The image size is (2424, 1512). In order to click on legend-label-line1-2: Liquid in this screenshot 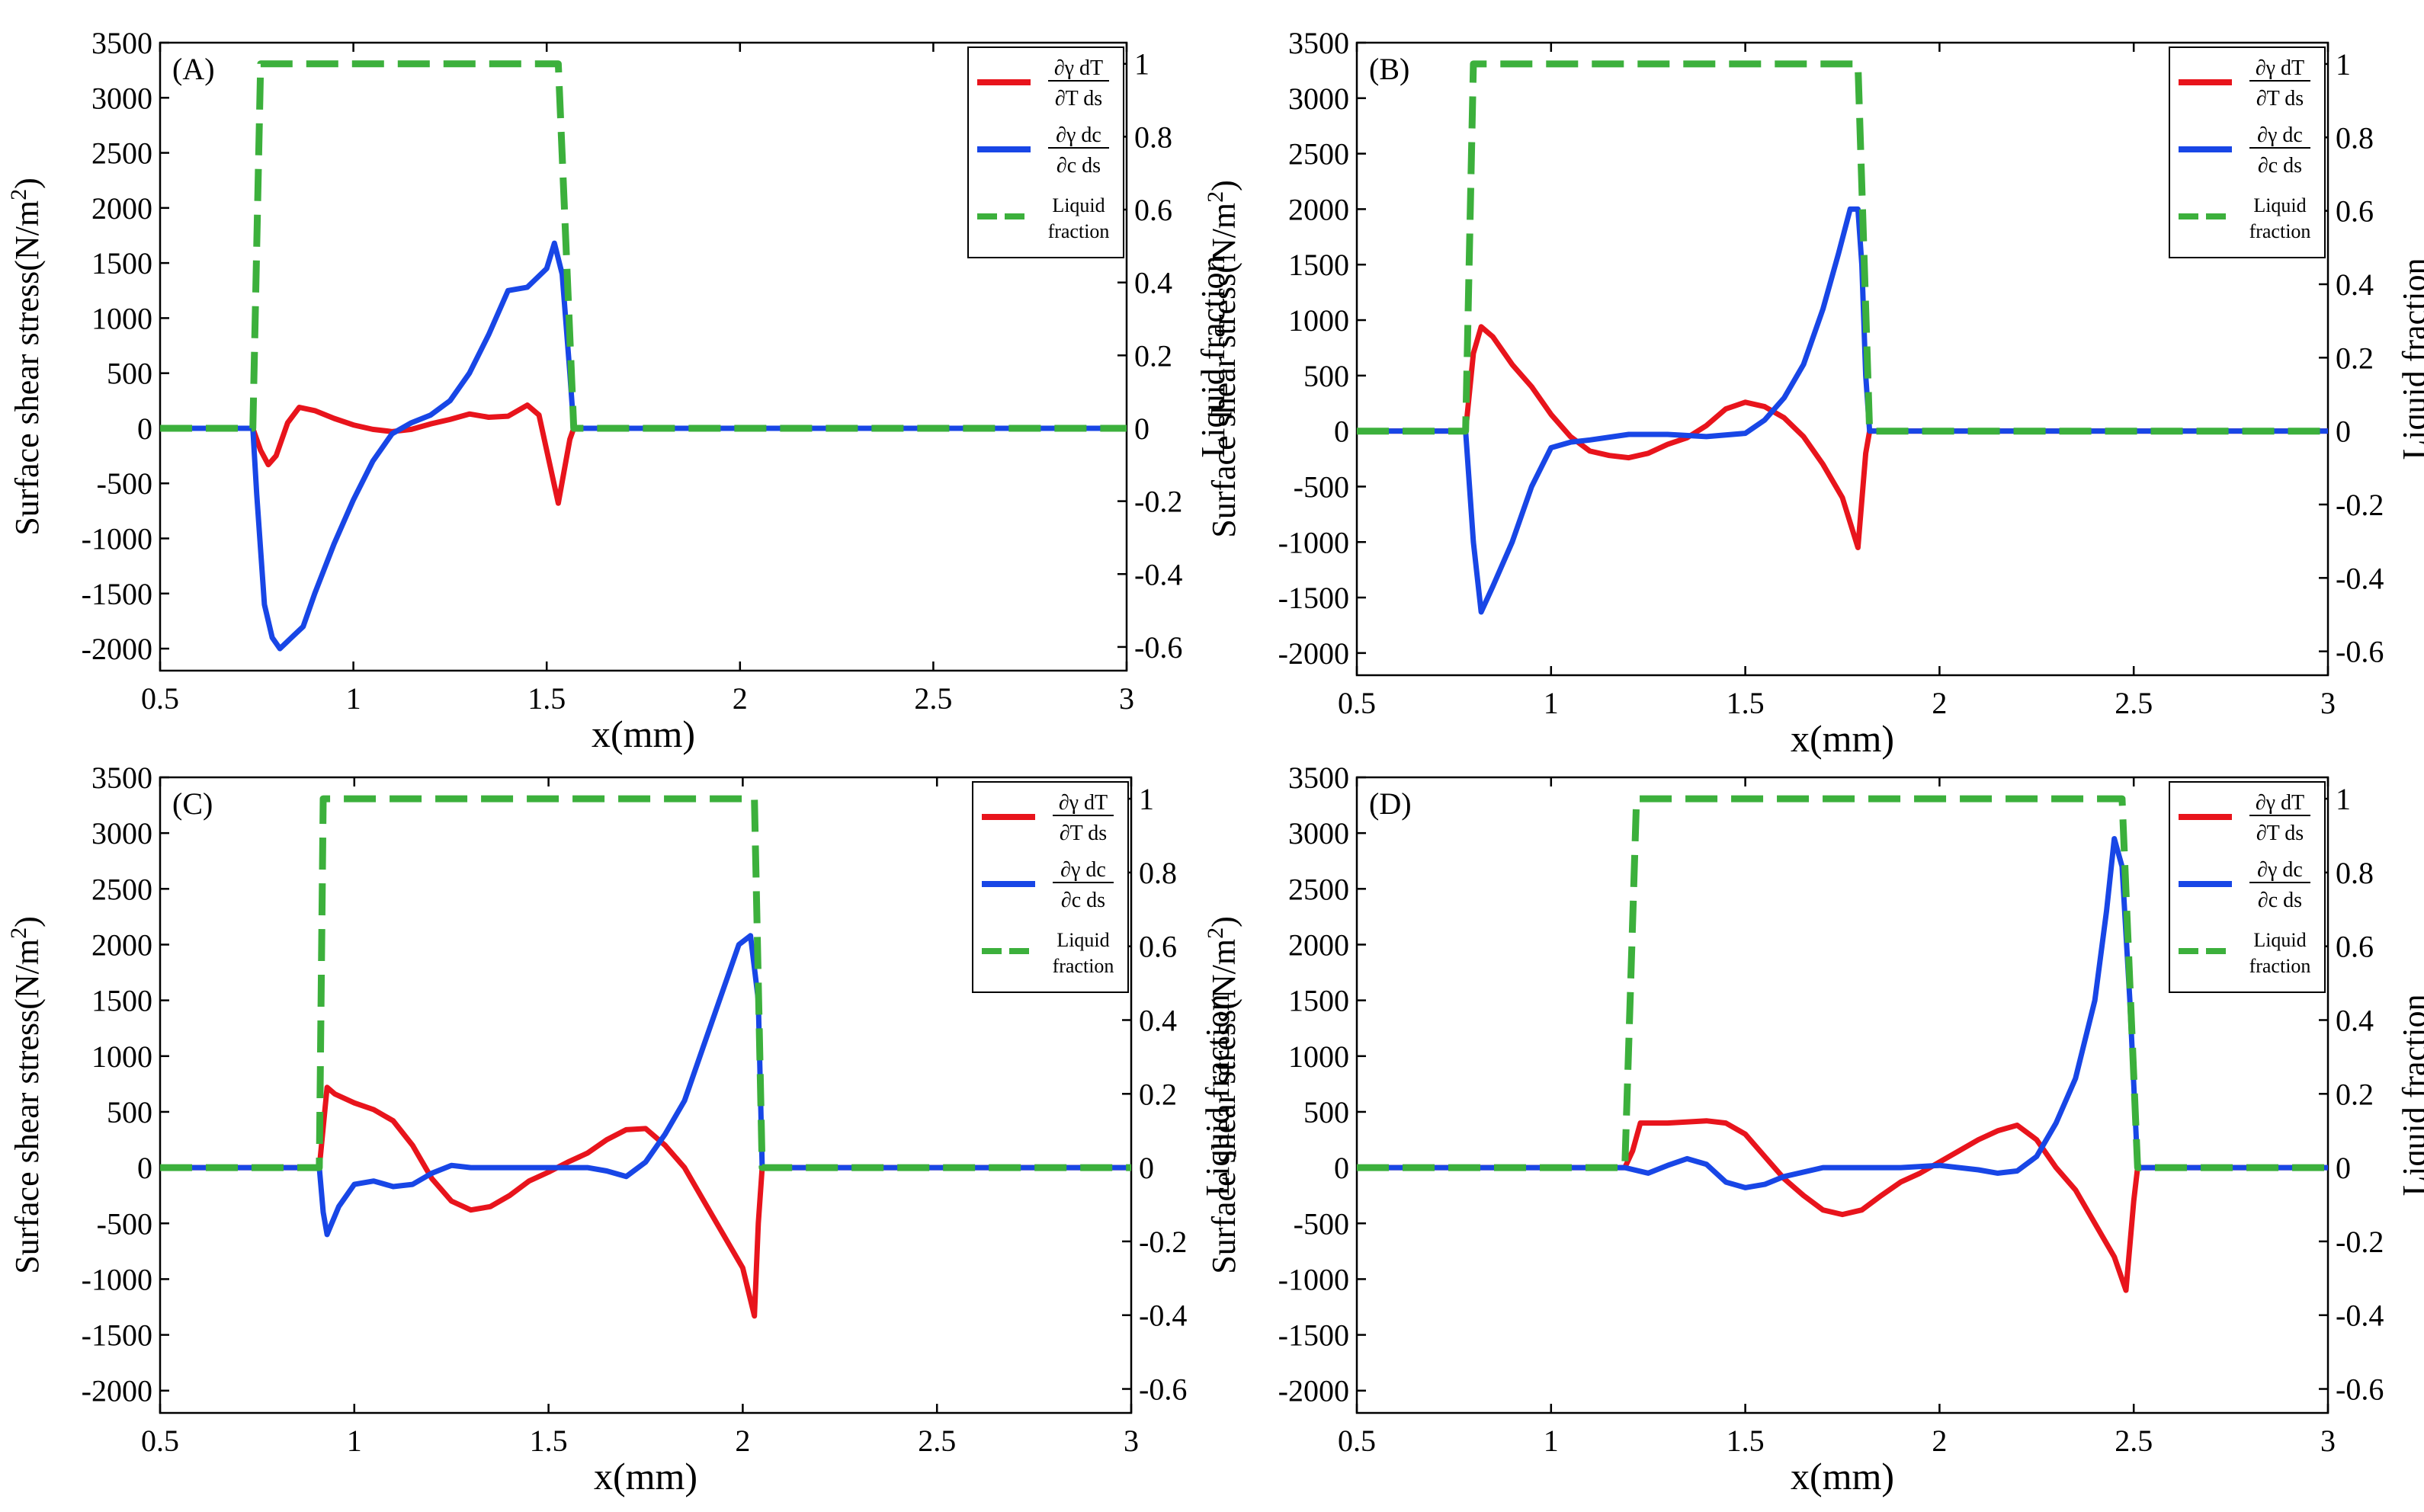, I will do `click(2279, 940)`.